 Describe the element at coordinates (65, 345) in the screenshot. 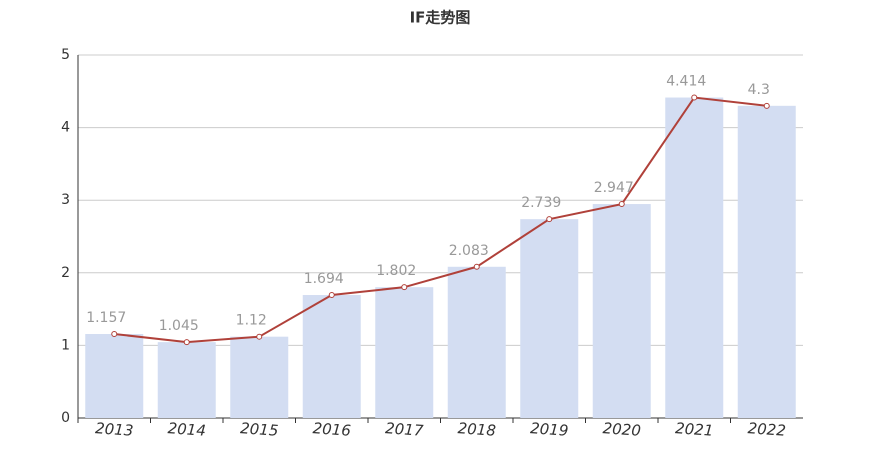

I see `y-tick-label: 1` at that location.